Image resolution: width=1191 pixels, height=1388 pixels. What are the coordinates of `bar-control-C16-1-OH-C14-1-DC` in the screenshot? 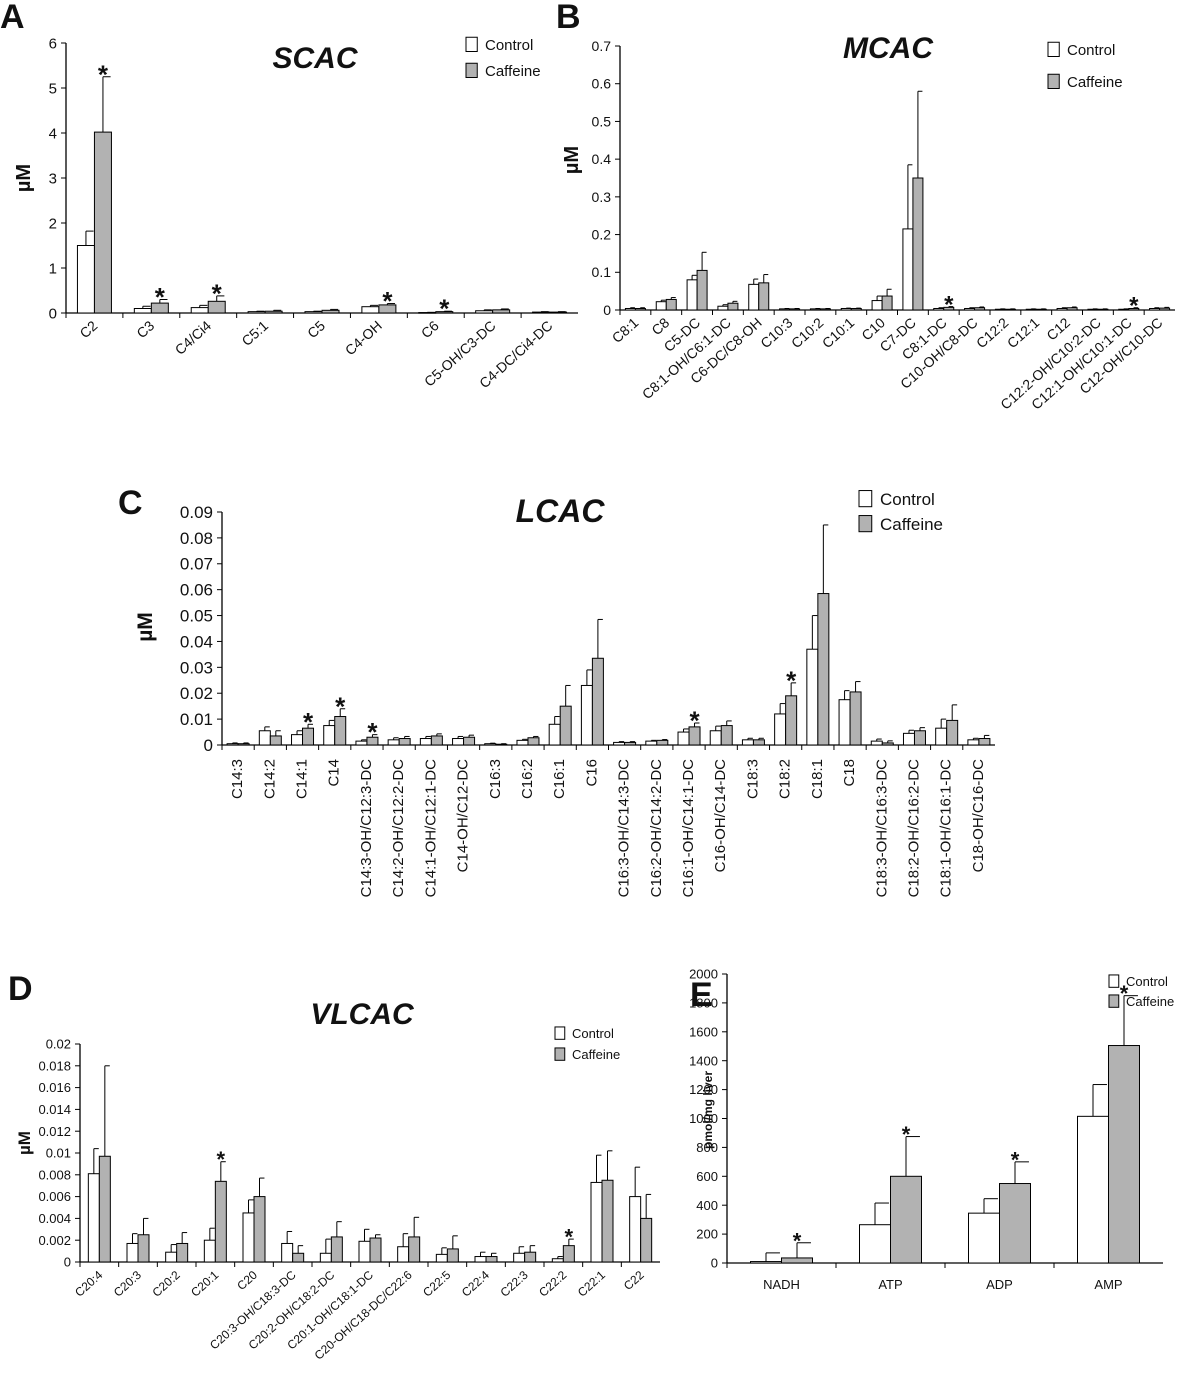 It's located at (683, 738).